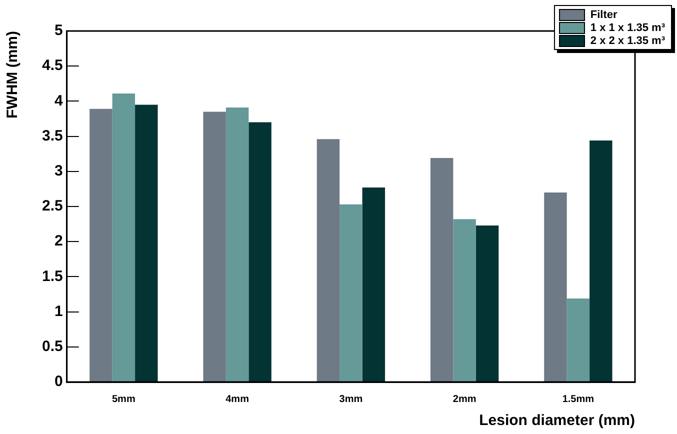  What do you see at coordinates (59, 101) in the screenshot?
I see `y-tick-label: 4` at bounding box center [59, 101].